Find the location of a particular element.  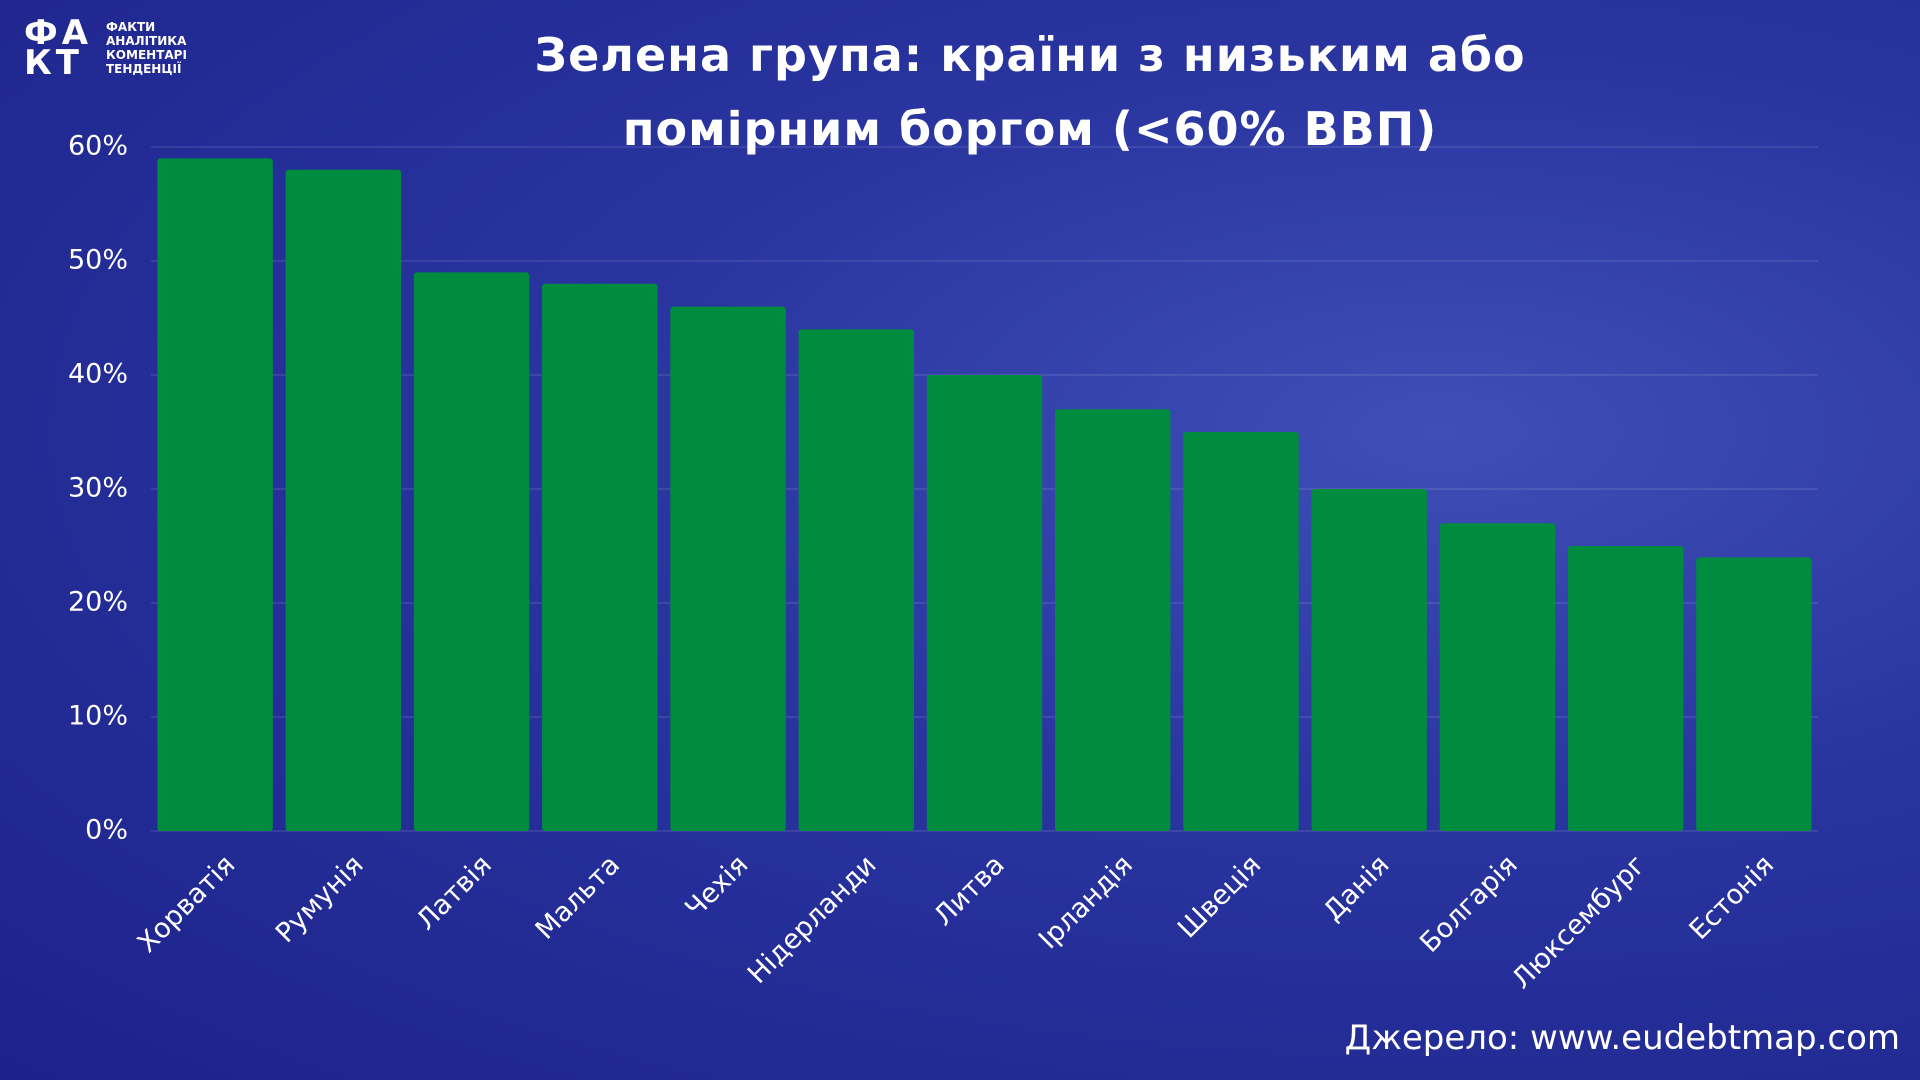

x-tick-label: Нідерланди is located at coordinates (812, 919).